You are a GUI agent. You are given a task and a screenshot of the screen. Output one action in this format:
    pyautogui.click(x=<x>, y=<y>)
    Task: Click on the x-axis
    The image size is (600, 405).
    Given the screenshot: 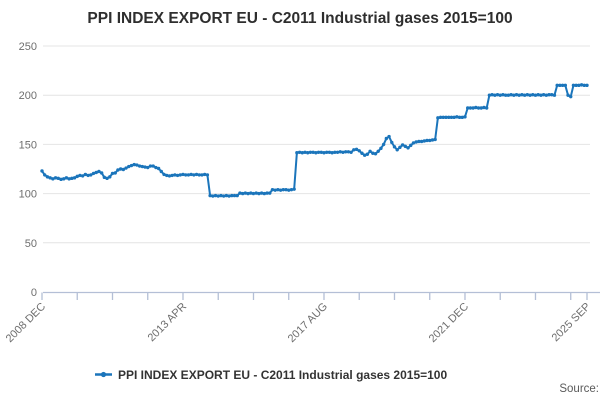 What is the action you would take?
    pyautogui.click(x=320, y=295)
    